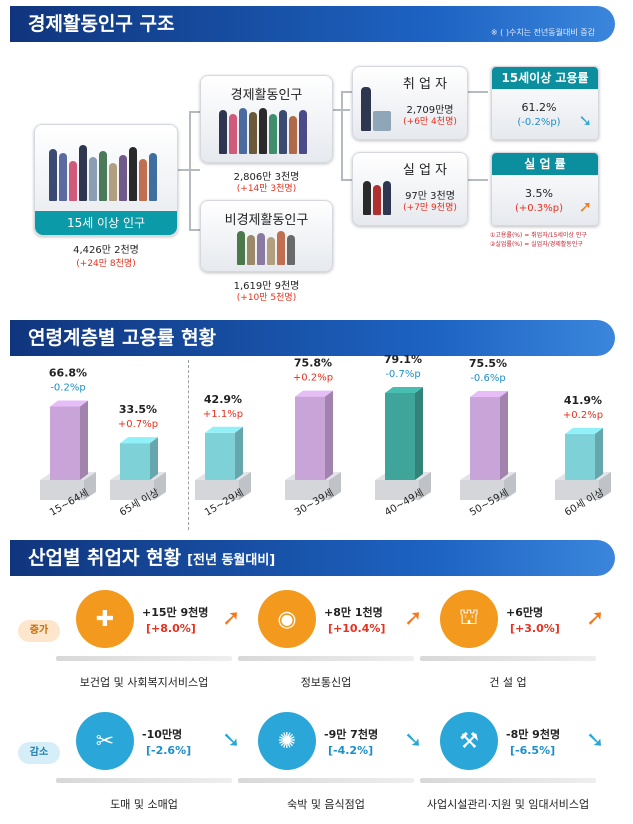 The width and height of the screenshot is (633, 824). What do you see at coordinates (353, 612) in the screenshot?
I see `industry-change-value: +8만 1천명` at bounding box center [353, 612].